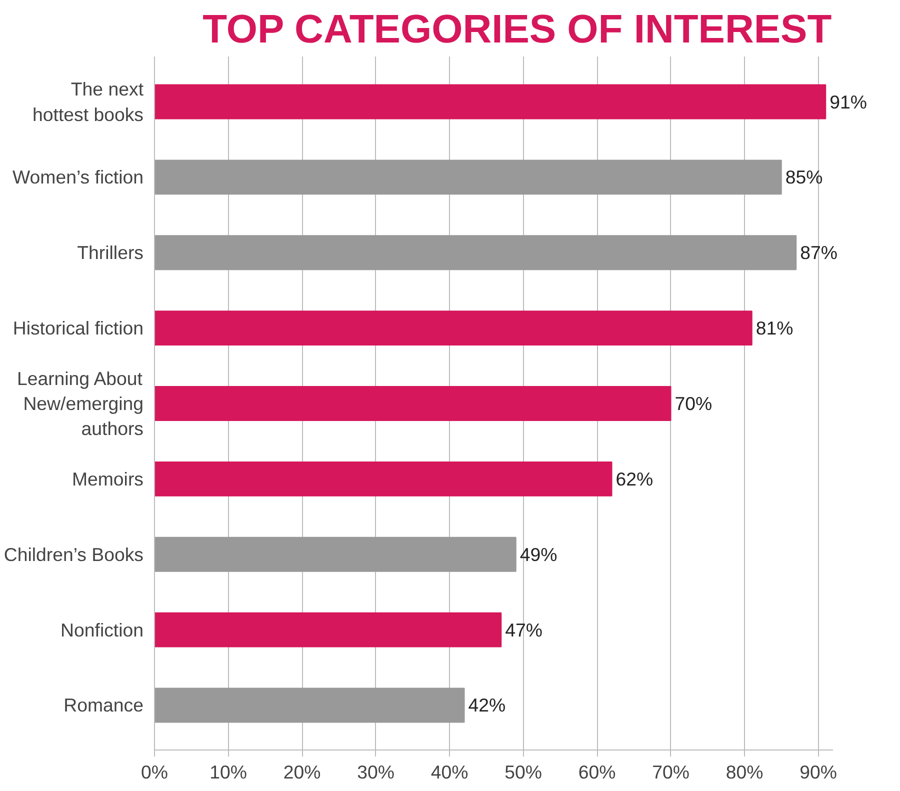 This screenshot has height=791, width=900. Describe the element at coordinates (449, 772) in the screenshot. I see `x-tick-label: 40%` at that location.